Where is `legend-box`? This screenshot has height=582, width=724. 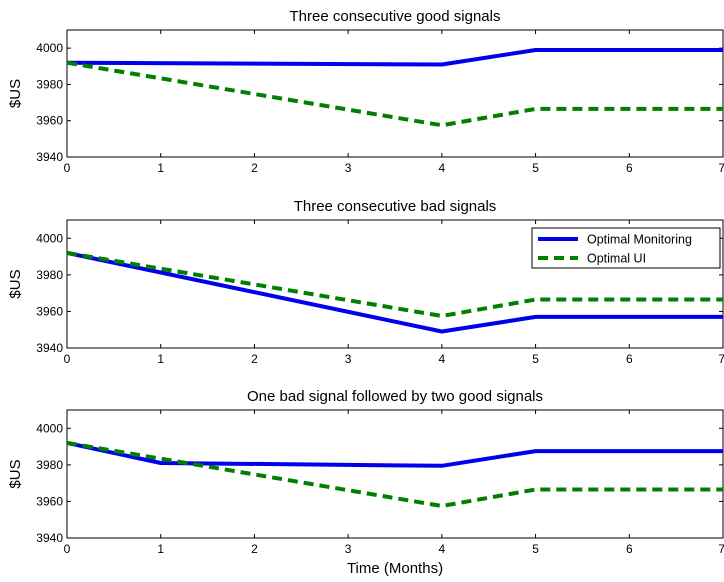
legend-box is located at coordinates (626, 248).